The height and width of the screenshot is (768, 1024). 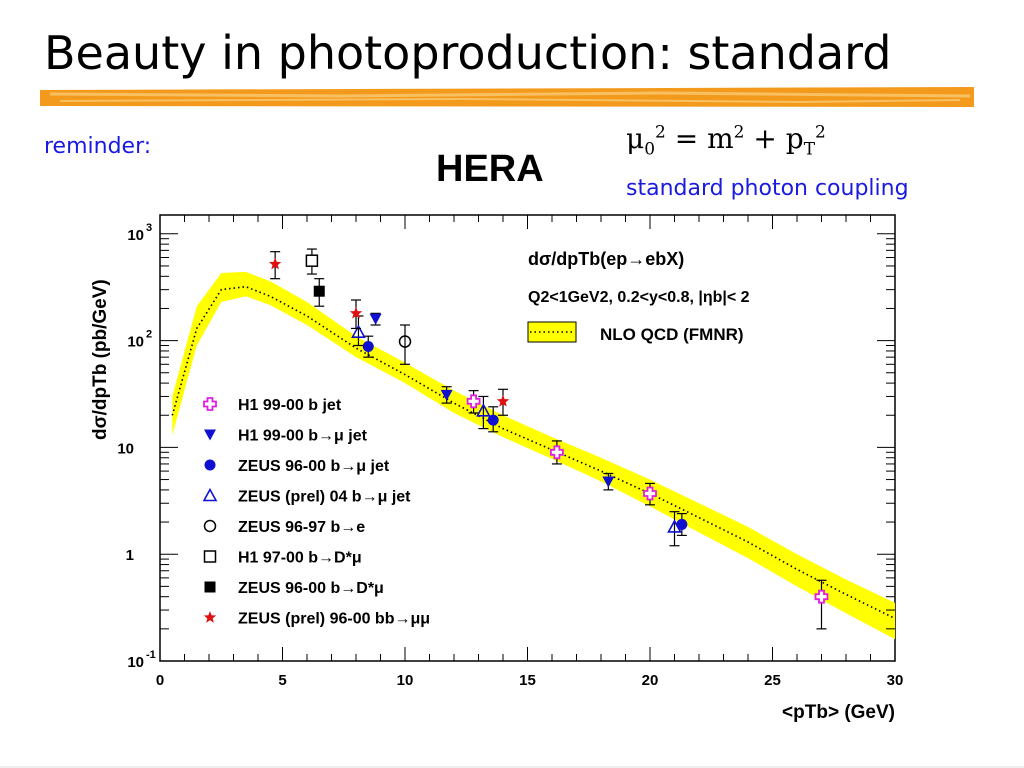 I want to click on scale-formula: μ02 = m2 + pT2, so click(x=726, y=141).